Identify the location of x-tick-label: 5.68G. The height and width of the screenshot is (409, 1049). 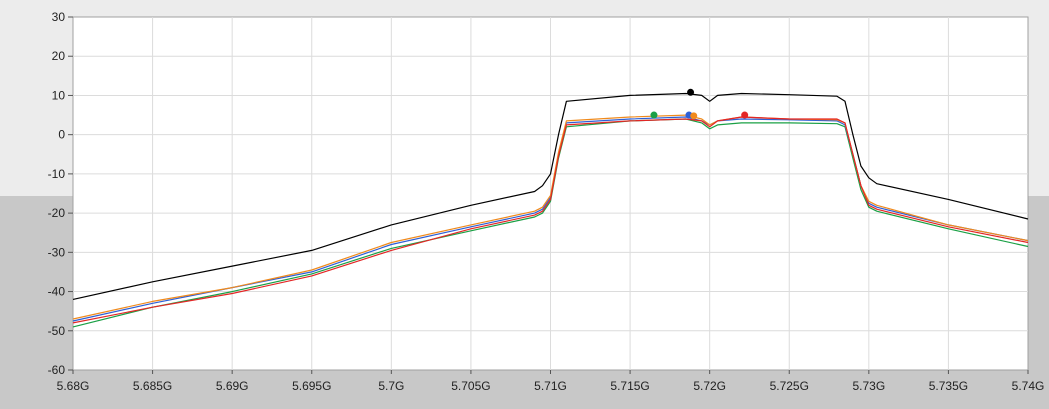
(73, 386).